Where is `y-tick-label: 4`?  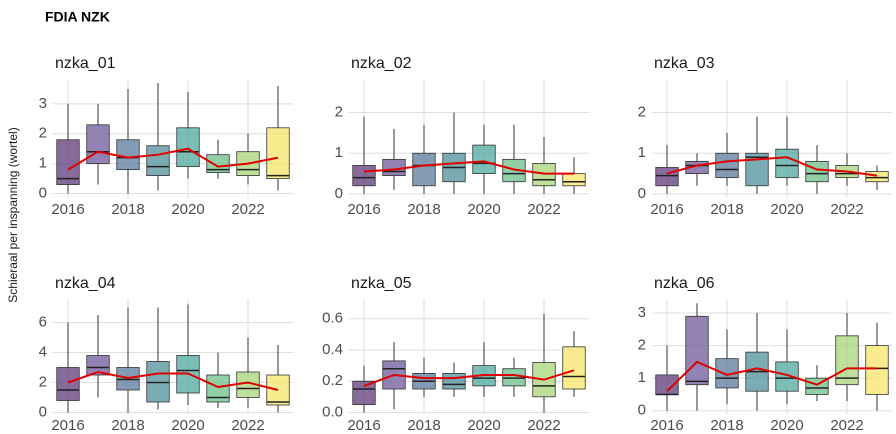
y-tick-label: 4 is located at coordinates (43, 351).